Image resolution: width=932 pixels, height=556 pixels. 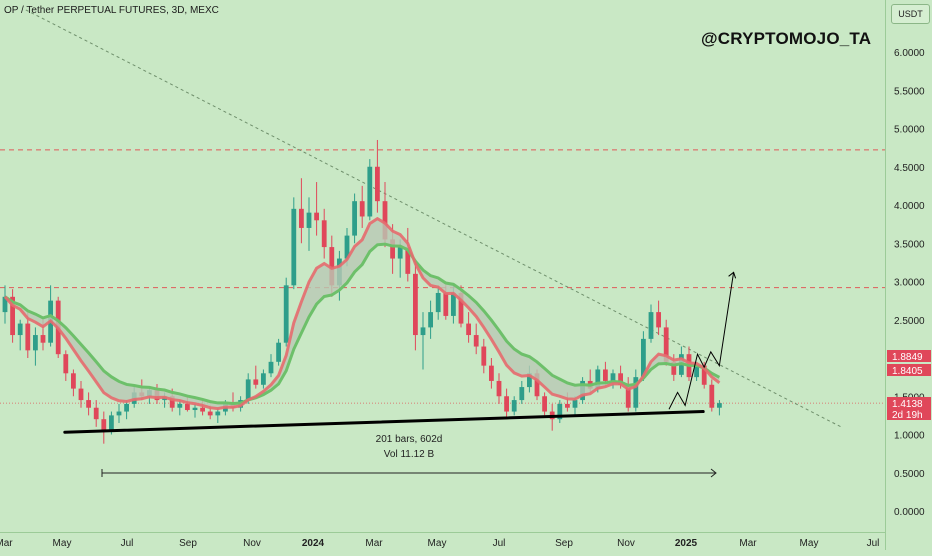 I want to click on symbol-header: OP / Tether PERPETUAL FUTURES, 3D, MEXC, so click(x=111, y=10).